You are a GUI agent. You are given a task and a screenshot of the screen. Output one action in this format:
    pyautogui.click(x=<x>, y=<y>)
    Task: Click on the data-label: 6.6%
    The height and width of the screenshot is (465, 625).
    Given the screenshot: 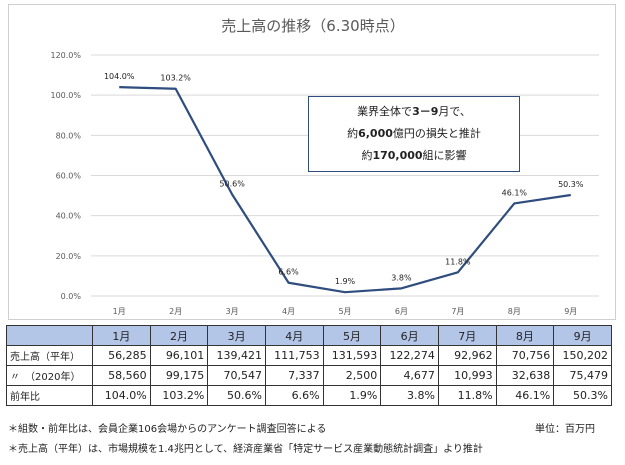 What is the action you would take?
    pyautogui.click(x=288, y=272)
    